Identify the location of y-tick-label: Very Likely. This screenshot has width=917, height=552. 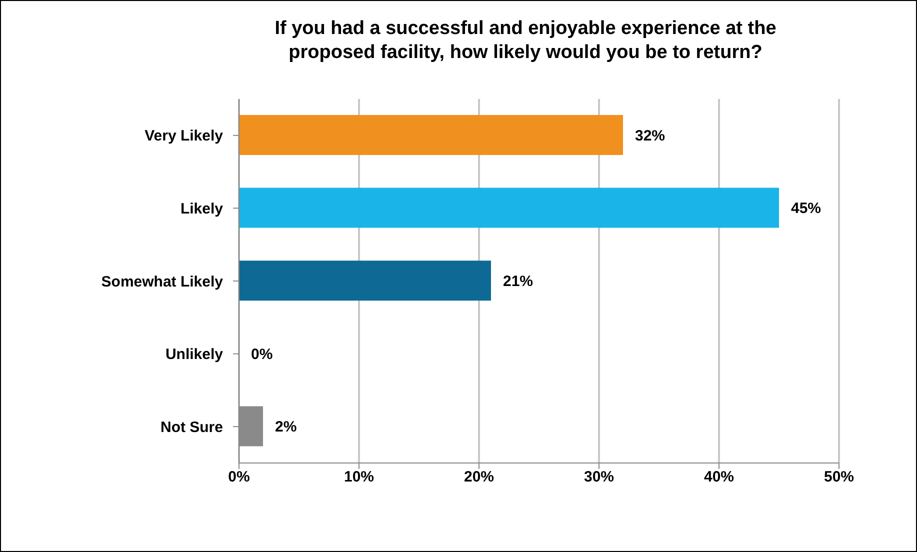
(184, 136).